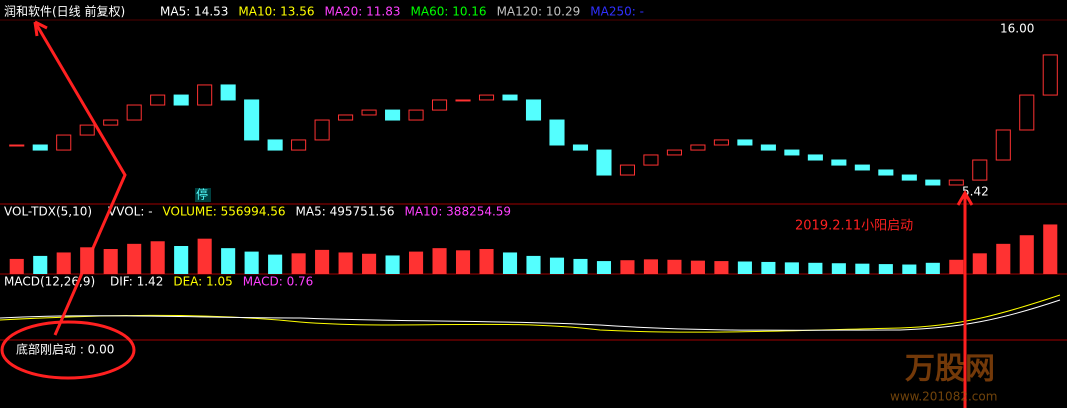  I want to click on macd-legend: DIF: 1.42 DEA: 1.05 MACD: 0.76, so click(211, 282).